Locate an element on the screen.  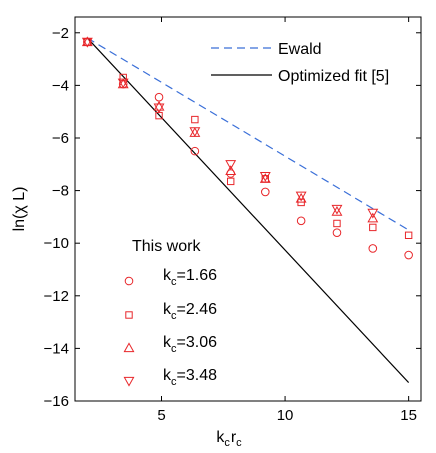
legend-marker-triangle-down is located at coordinates (129, 381).